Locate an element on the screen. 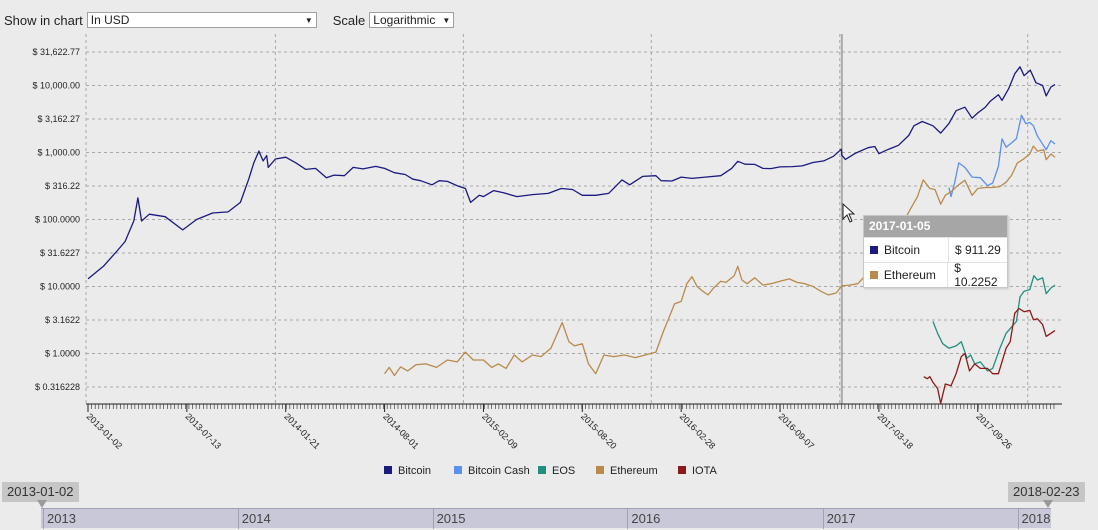 This screenshot has width=1098, height=530. tooltip-series-value: $ 911.29 is located at coordinates (978, 250).